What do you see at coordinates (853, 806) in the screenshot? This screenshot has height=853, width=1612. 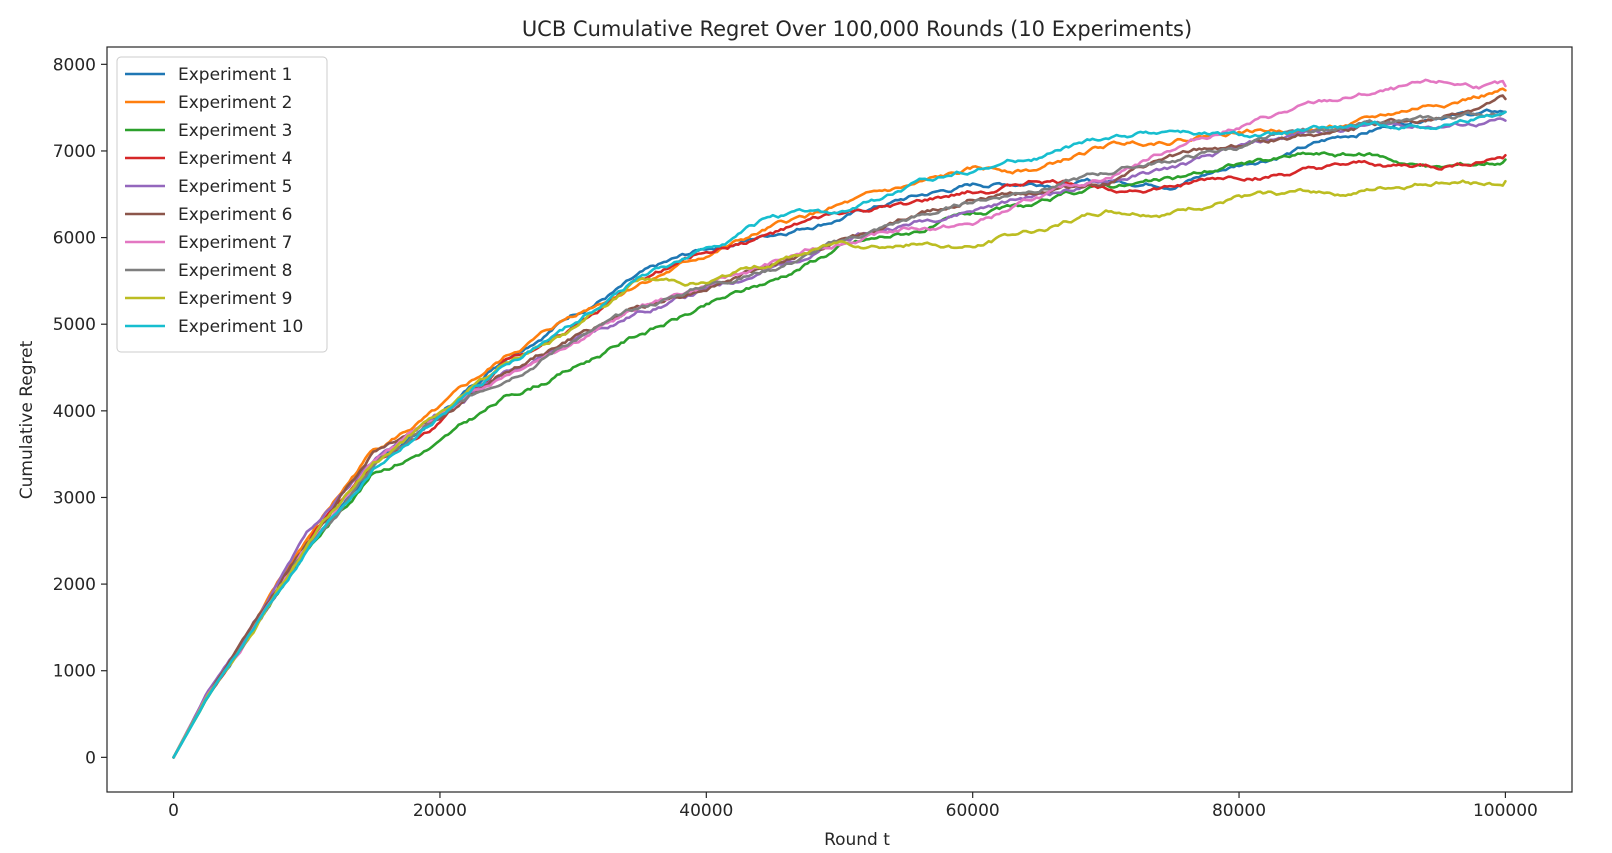 I see `x-axis: 0 20000 40000 60000 80000 100000` at bounding box center [853, 806].